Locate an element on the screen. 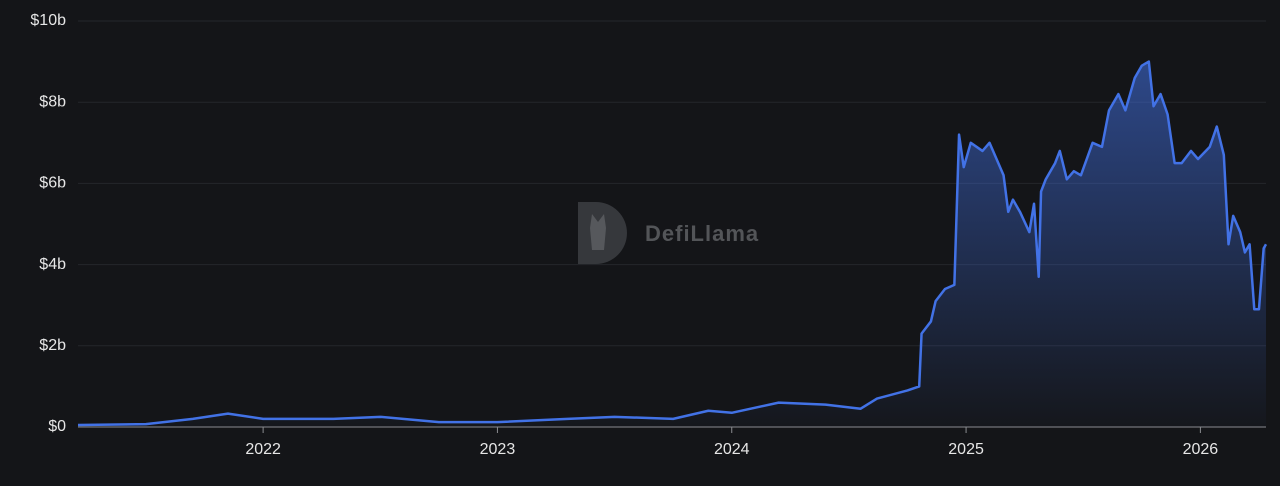  y-tick-label: $8b is located at coordinates (52, 101).